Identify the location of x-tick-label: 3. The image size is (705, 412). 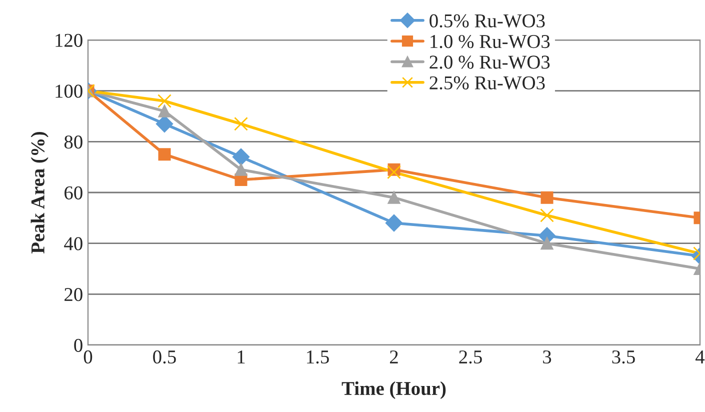
(547, 357).